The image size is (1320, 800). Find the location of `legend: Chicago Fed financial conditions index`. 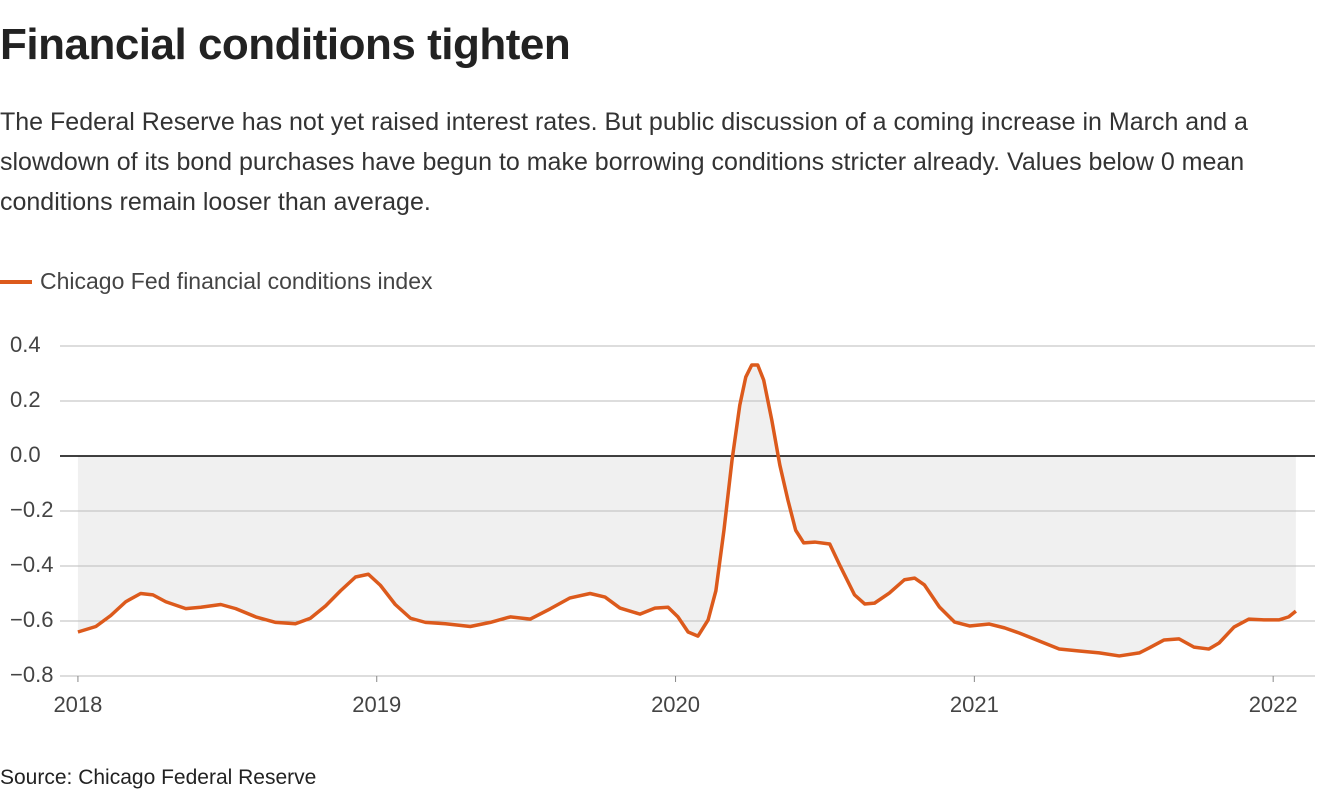

legend: Chicago Fed financial conditions index is located at coordinates (216, 281).